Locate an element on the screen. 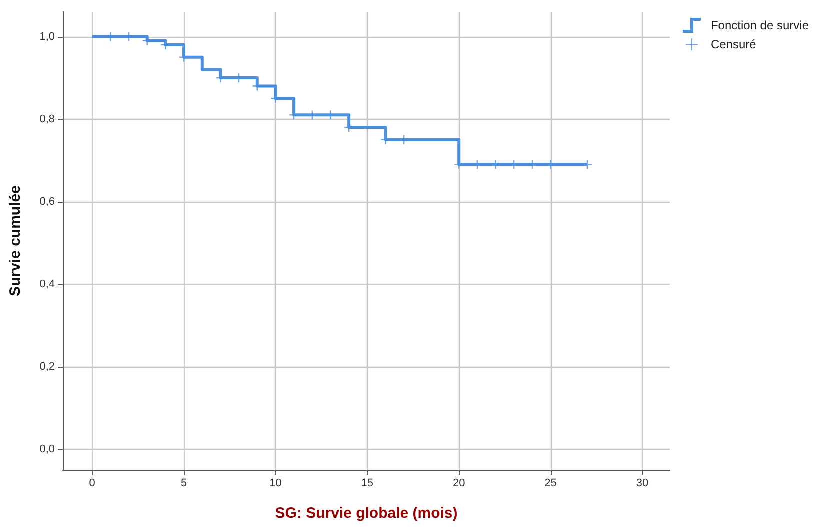  x-axis-title: SG: Survie globale (mois) is located at coordinates (366, 513).